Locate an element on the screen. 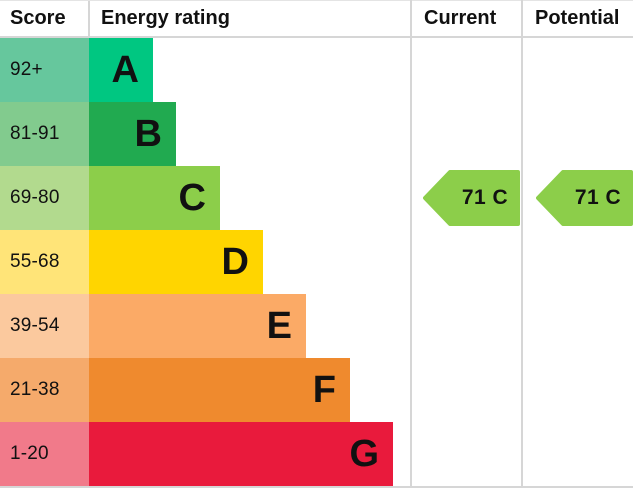 The width and height of the screenshot is (633, 488). rating-band-row: 69-80 C is located at coordinates (205, 198).